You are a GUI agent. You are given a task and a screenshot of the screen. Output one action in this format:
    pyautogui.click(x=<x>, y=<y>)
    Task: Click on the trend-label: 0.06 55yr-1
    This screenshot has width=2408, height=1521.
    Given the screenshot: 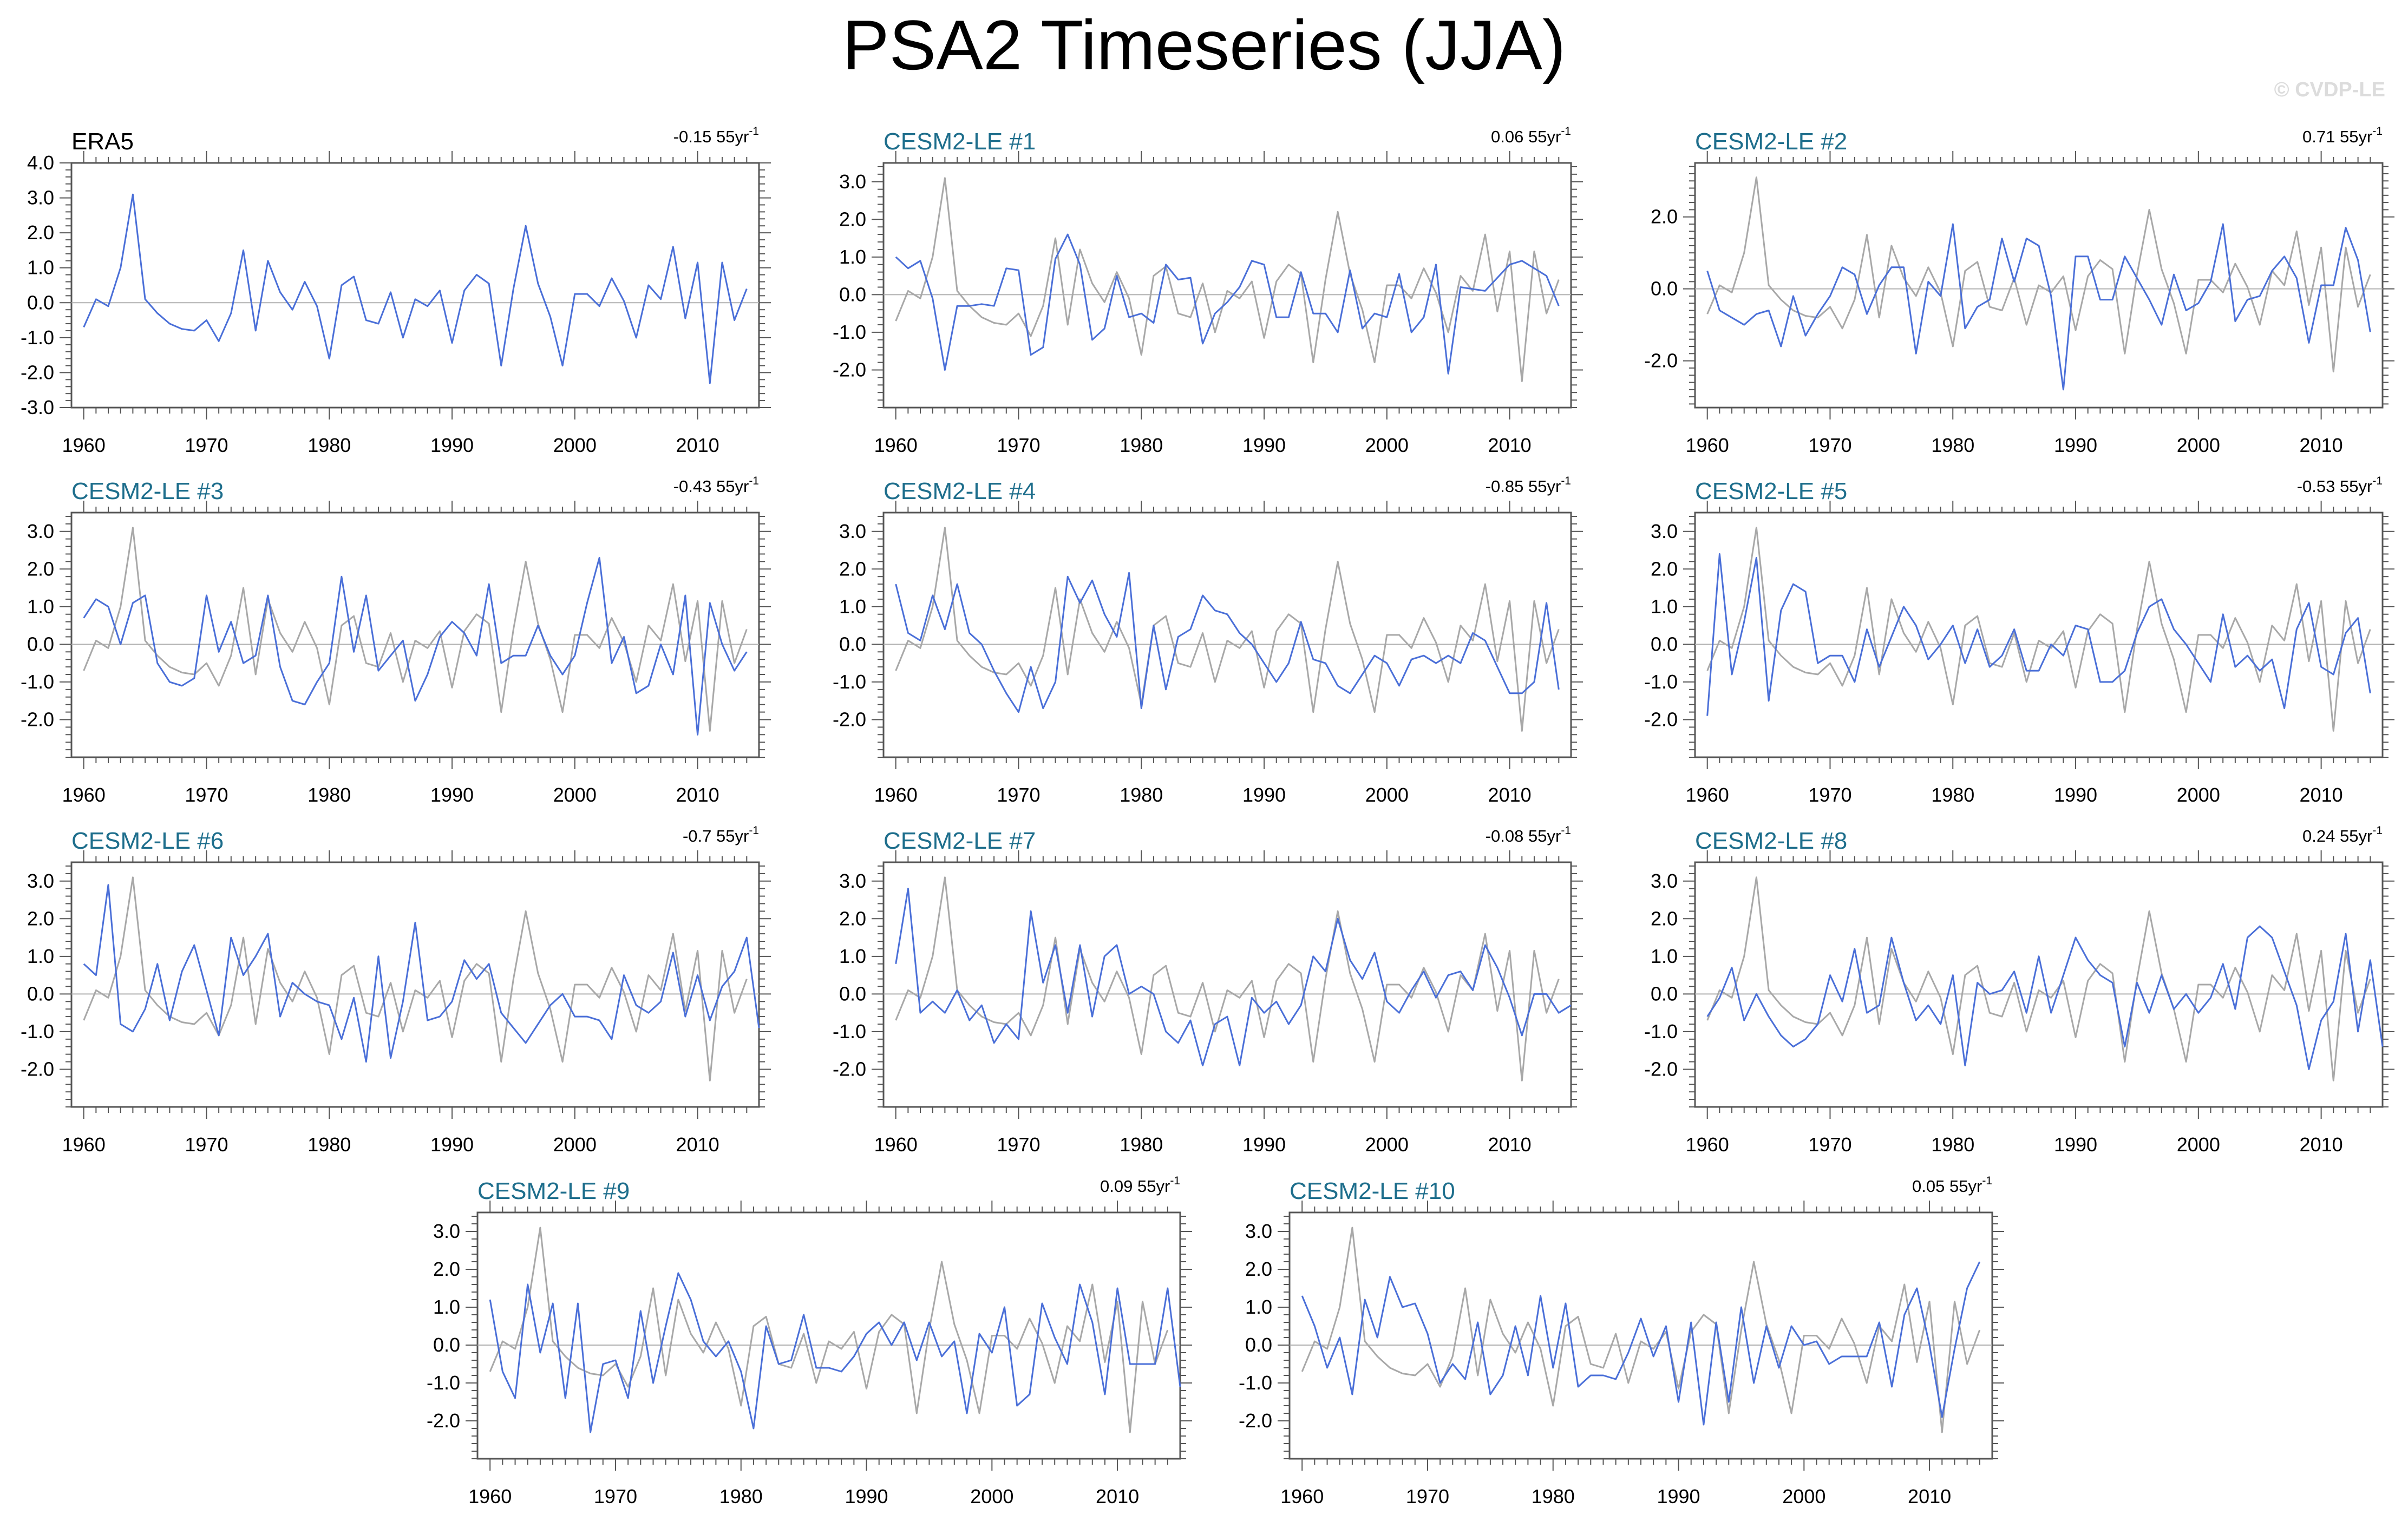 What is the action you would take?
    pyautogui.click(x=1531, y=135)
    